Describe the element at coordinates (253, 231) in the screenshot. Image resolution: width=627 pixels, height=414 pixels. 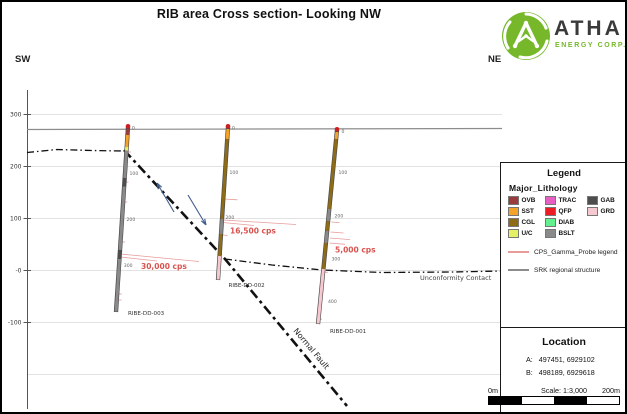
I see `cps-label-16500: 16,500 cps` at that location.